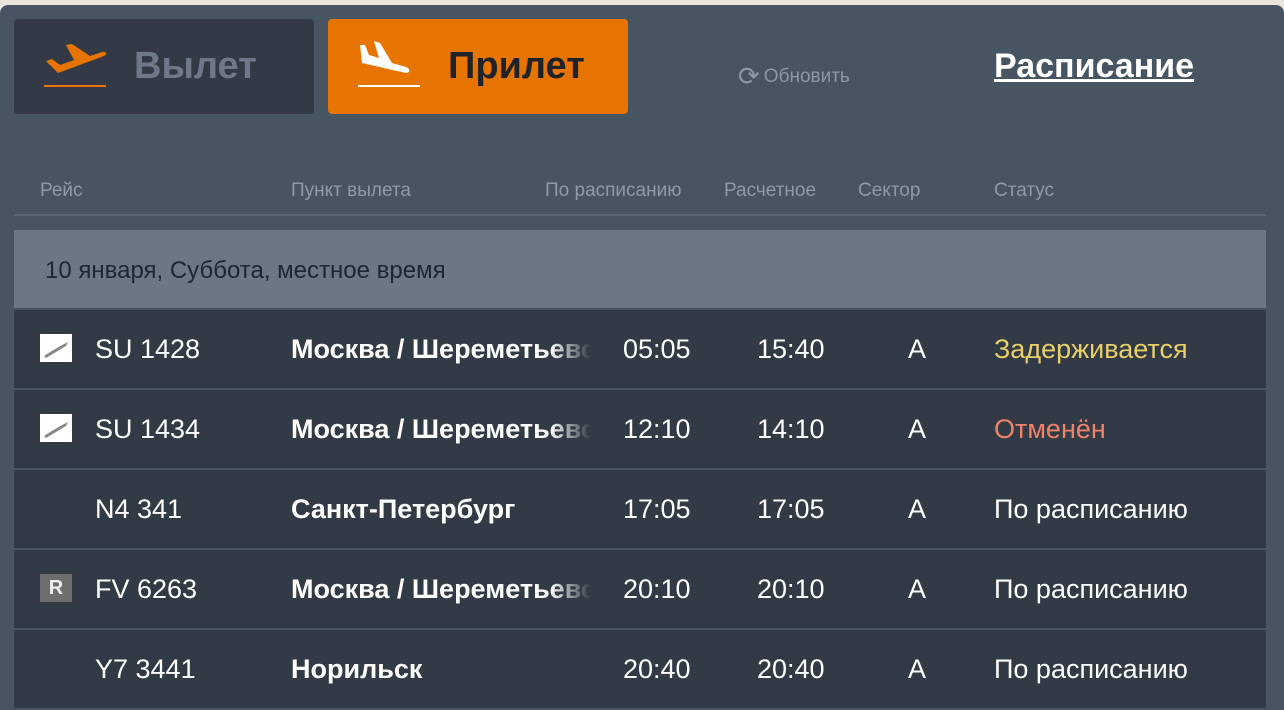 This screenshot has height=710, width=1284. Describe the element at coordinates (148, 429) in the screenshot. I see `flight-number: SU 1434` at that location.